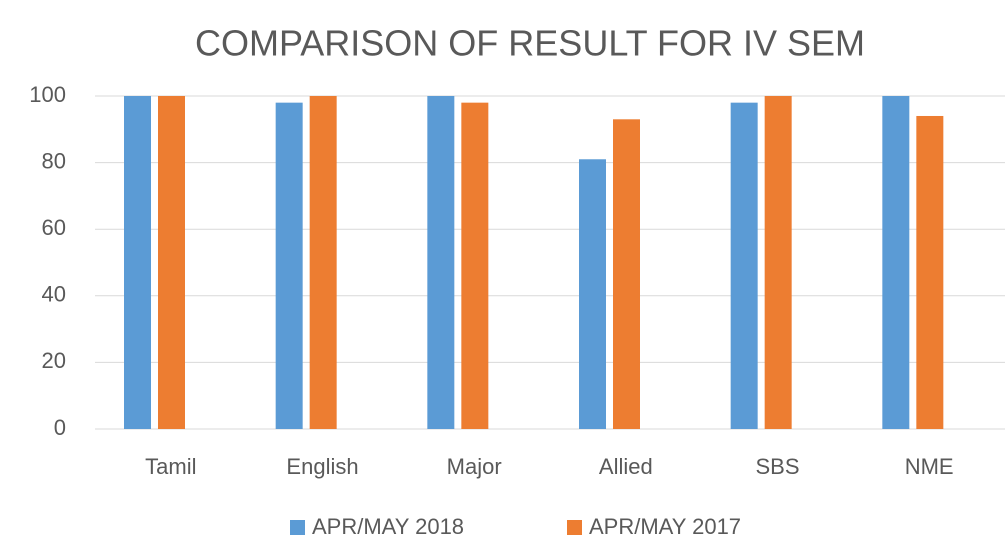 This screenshot has width=1005, height=544. What do you see at coordinates (54, 360) in the screenshot?
I see `y-tick-label: 20` at bounding box center [54, 360].